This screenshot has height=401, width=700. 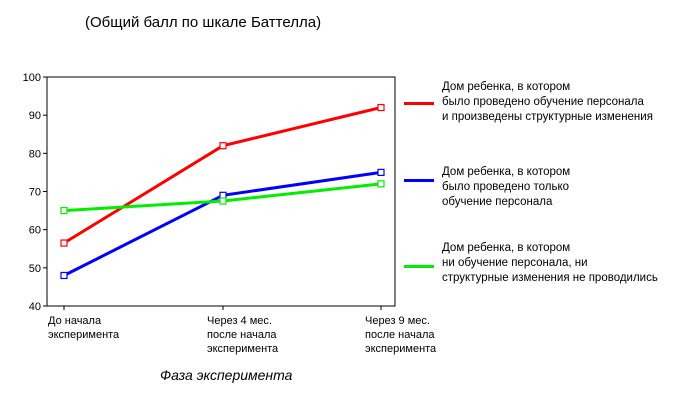 I want to click on legend-line-green, so click(x=419, y=266).